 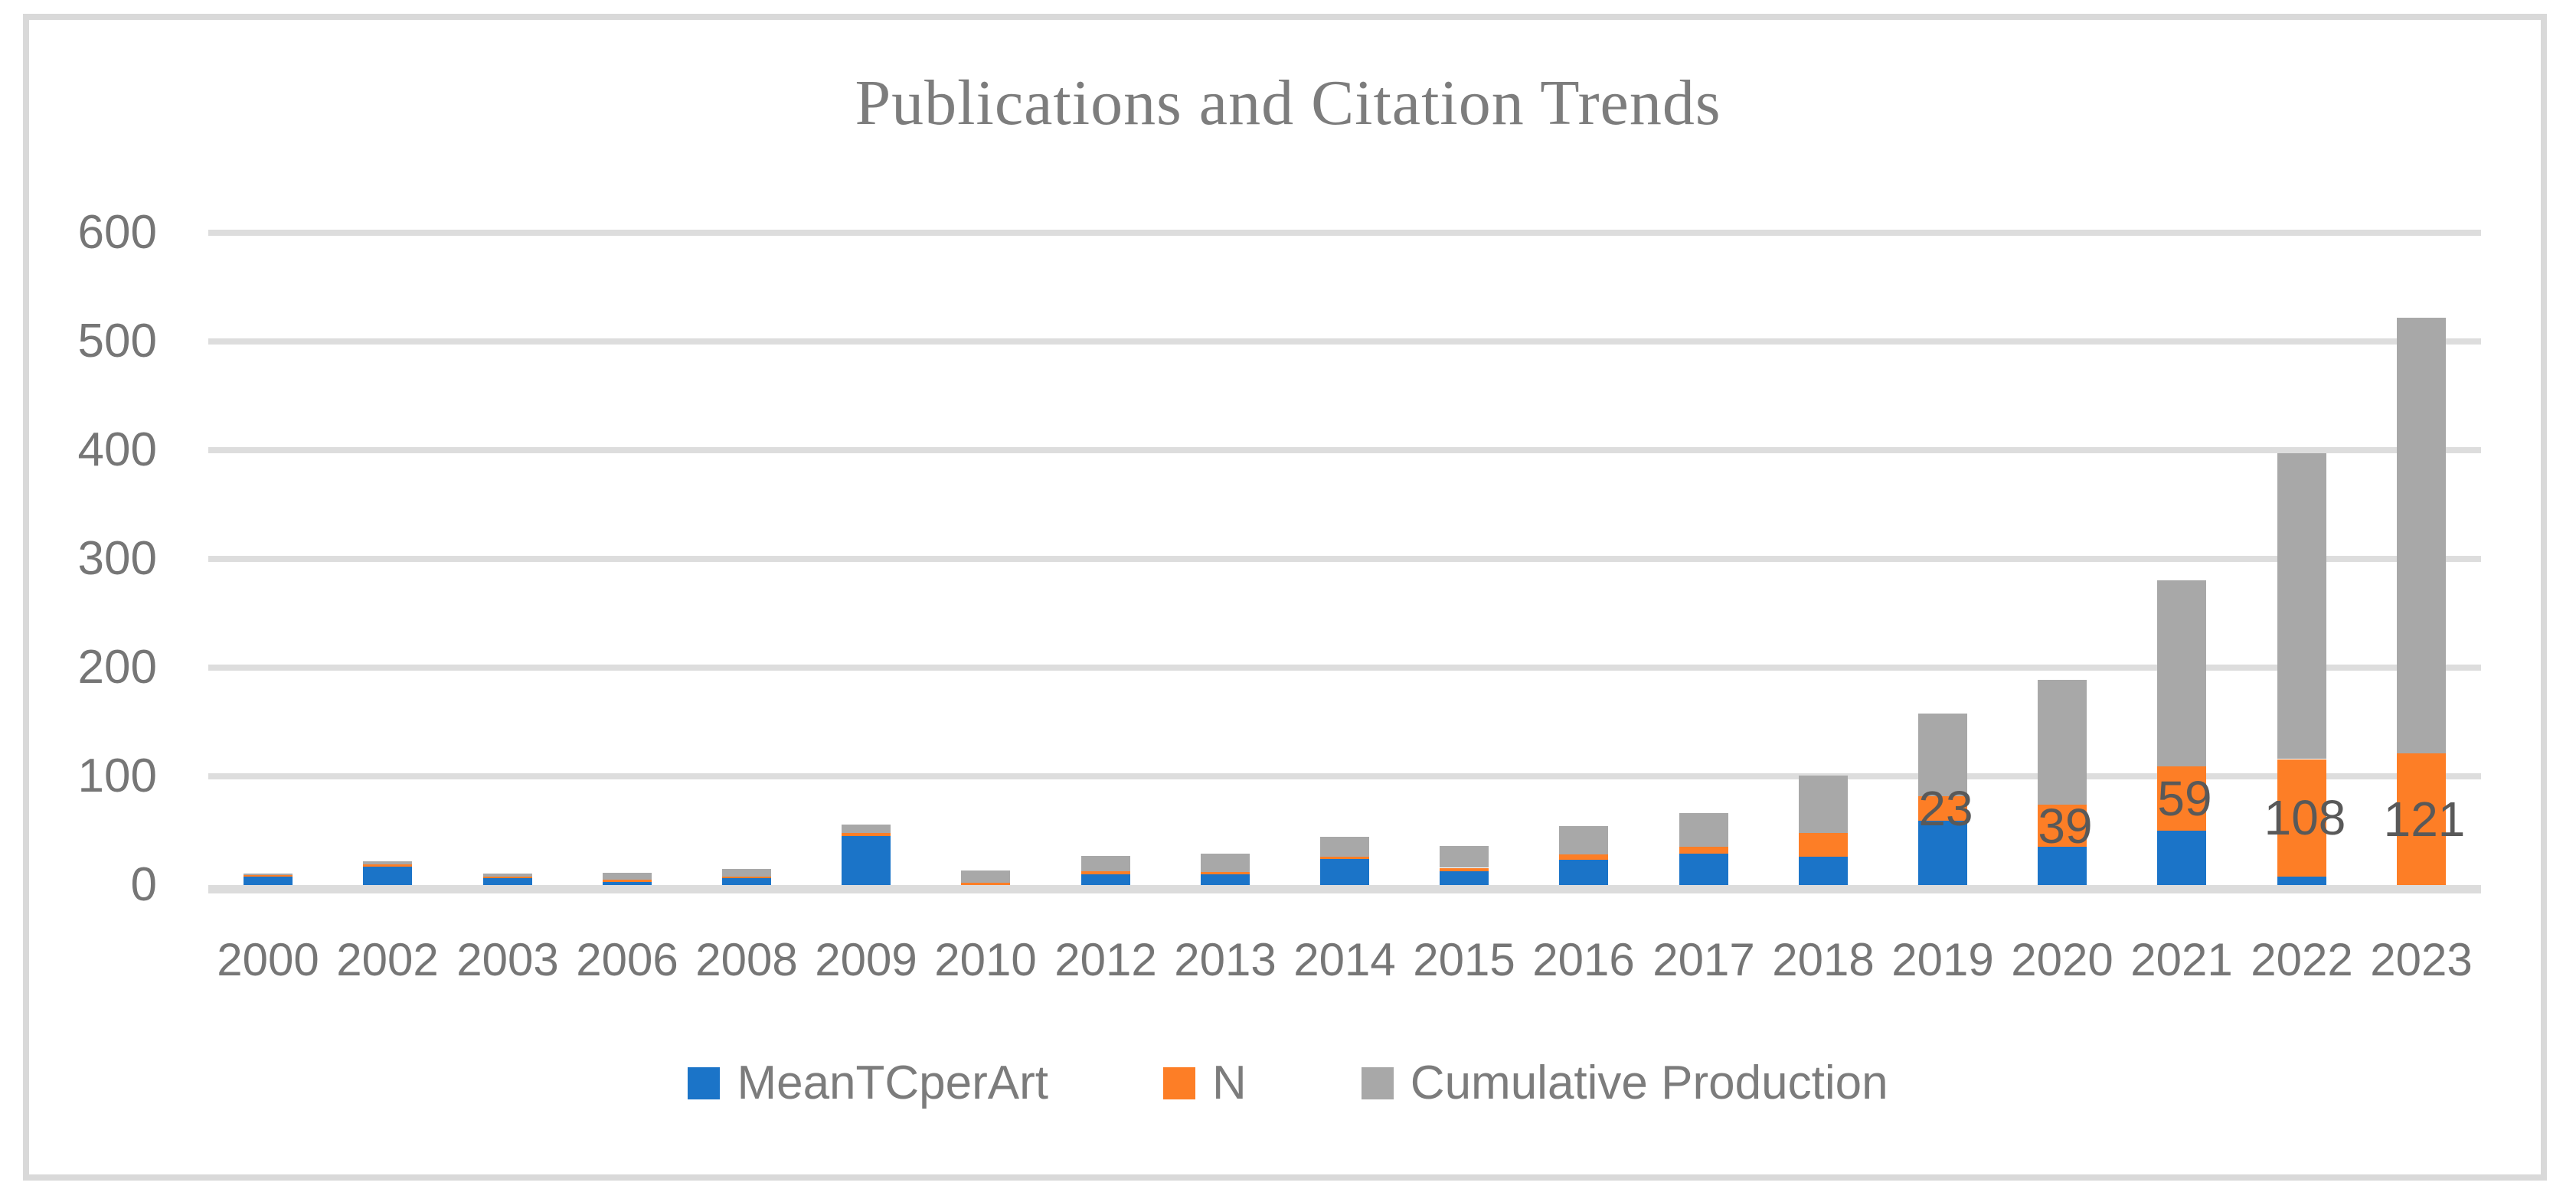 I want to click on bar-segment-n-2020, so click(x=2062, y=826).